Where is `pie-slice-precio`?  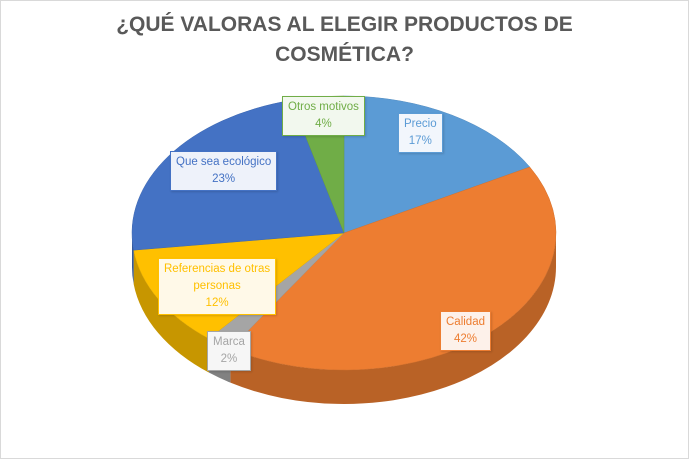 pie-slice-precio is located at coordinates (437, 164).